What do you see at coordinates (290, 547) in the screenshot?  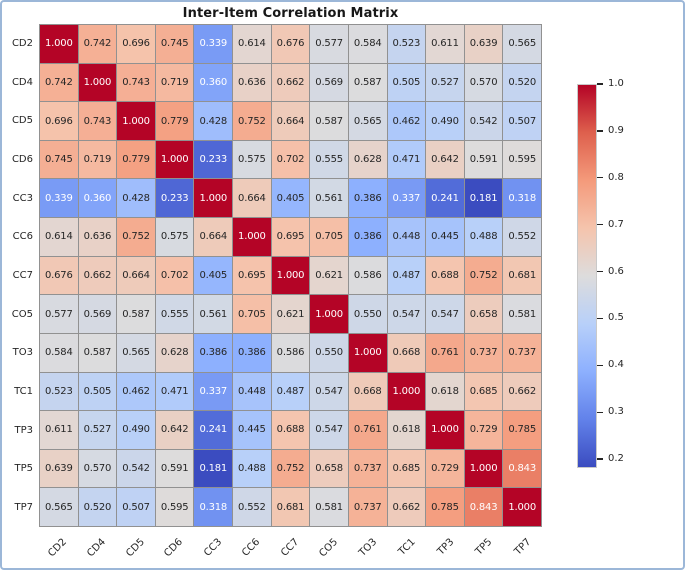 I see `x-axis-labels: CD2 CD4 CD5 CD6 CC3 CC6 CC7 CO5 TO3 TC1 TP3 TP5 TP7` at bounding box center [290, 547].